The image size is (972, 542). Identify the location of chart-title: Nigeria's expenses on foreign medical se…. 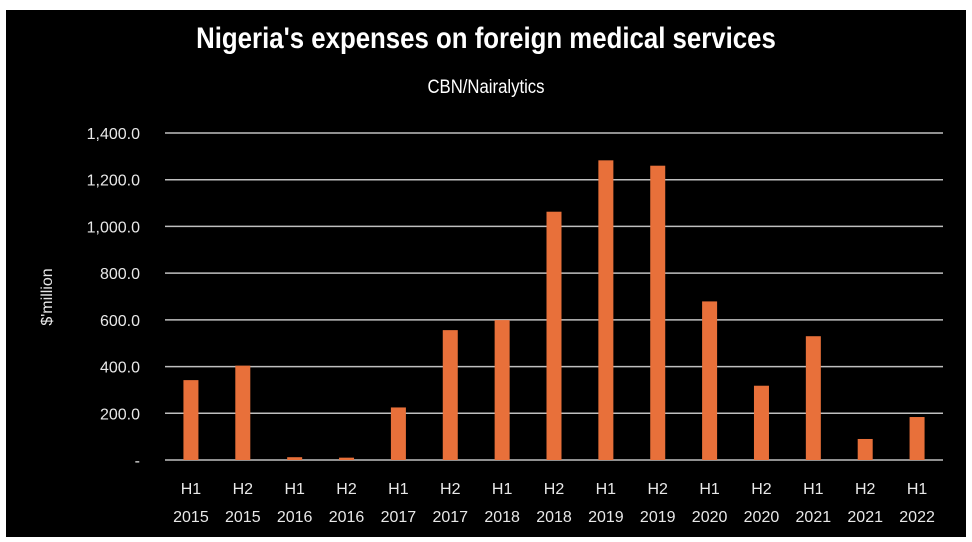
(486, 38).